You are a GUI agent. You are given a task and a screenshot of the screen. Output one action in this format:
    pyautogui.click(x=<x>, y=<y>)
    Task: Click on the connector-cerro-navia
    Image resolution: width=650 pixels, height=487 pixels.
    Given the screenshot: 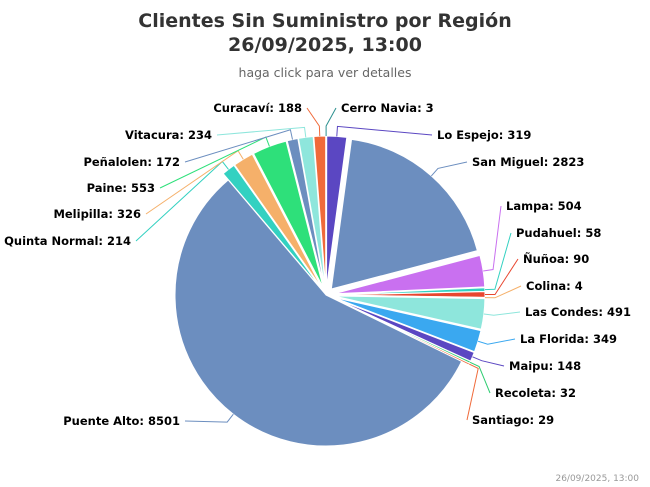 What is the action you would take?
    pyautogui.click(x=331, y=122)
    